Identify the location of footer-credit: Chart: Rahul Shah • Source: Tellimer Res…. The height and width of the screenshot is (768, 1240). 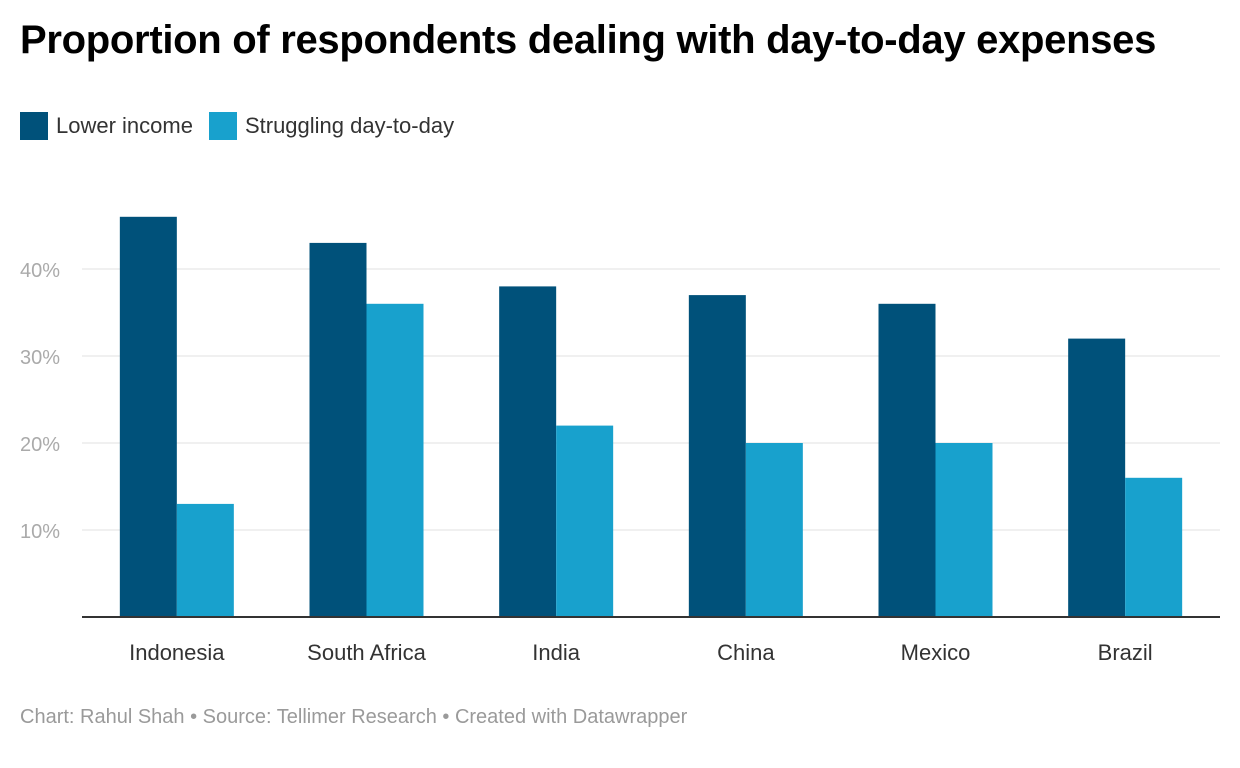
(354, 717).